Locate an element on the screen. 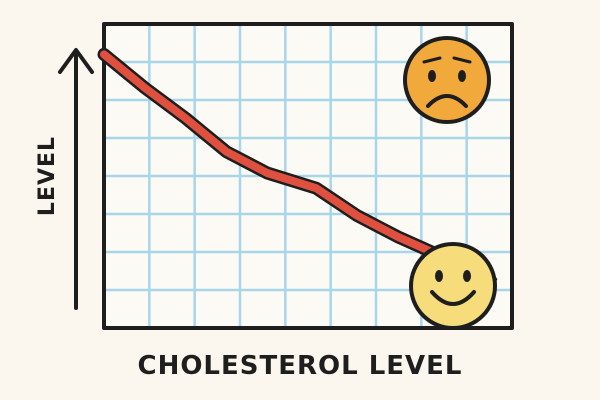 The height and width of the screenshot is (400, 600). happy-face-icon is located at coordinates (453, 286).